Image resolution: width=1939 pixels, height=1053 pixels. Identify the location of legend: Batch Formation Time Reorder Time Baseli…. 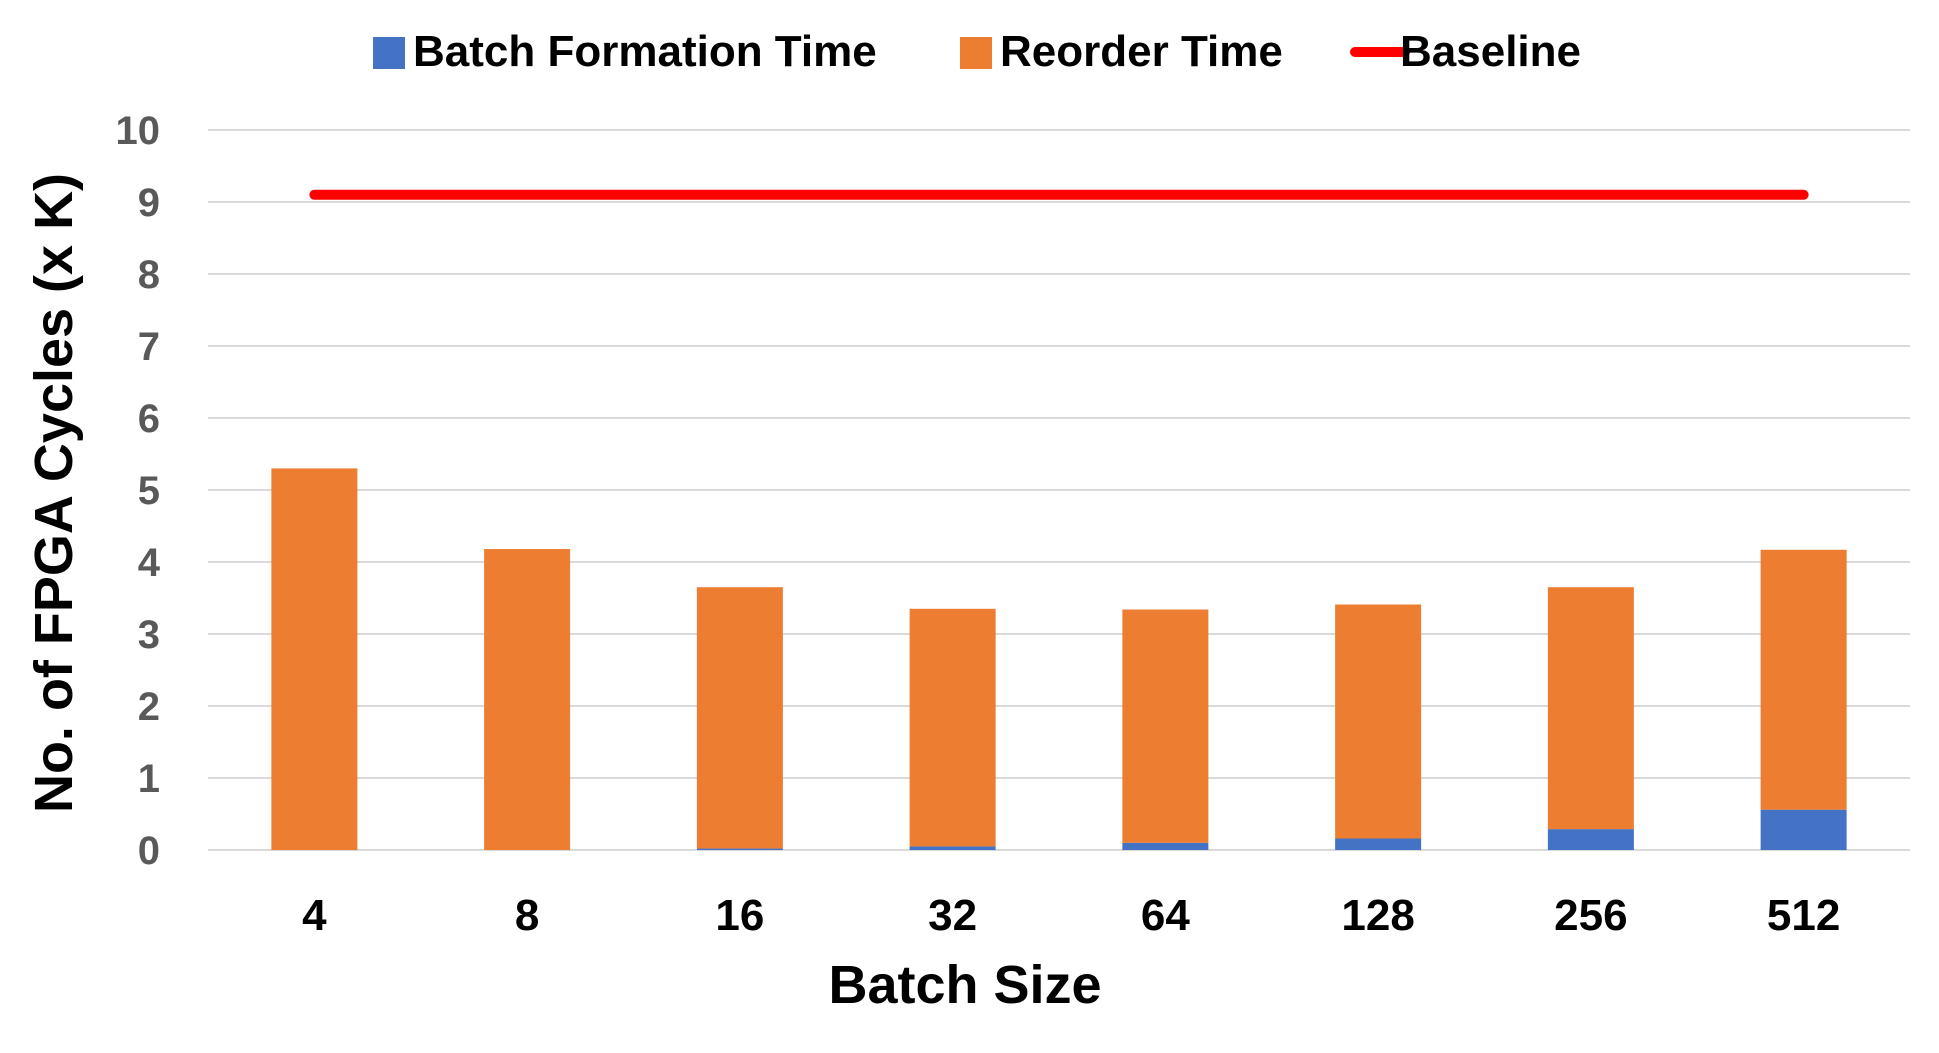
(977, 51).